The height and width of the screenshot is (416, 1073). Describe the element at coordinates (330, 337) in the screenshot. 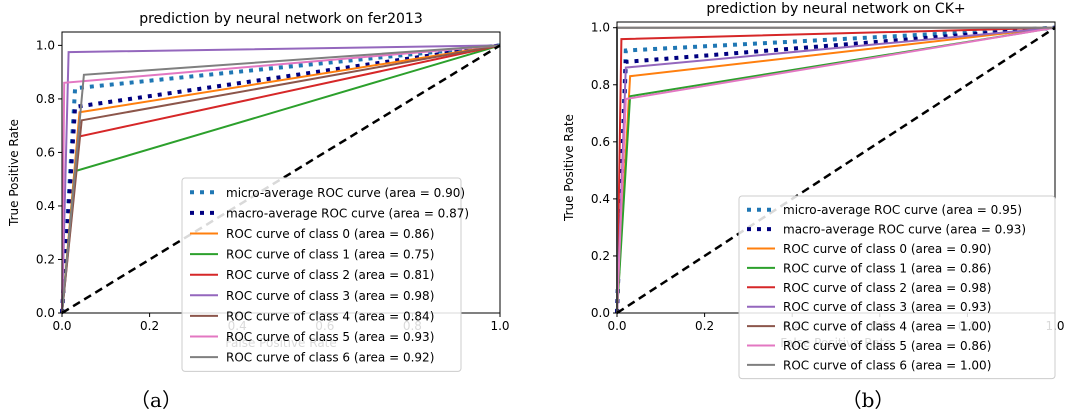

I see `legend-entry: ROC curve of class 5 (area = 0.93)` at that location.